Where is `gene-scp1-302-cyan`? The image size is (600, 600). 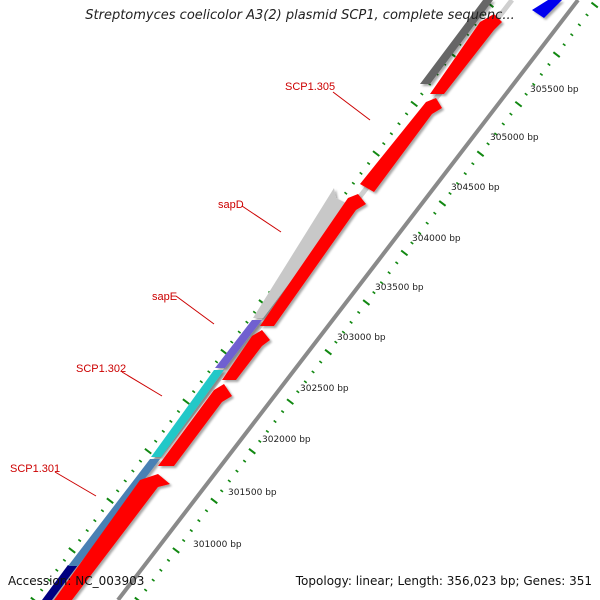
gene-scp1-302-cyan is located at coordinates (187, 413).